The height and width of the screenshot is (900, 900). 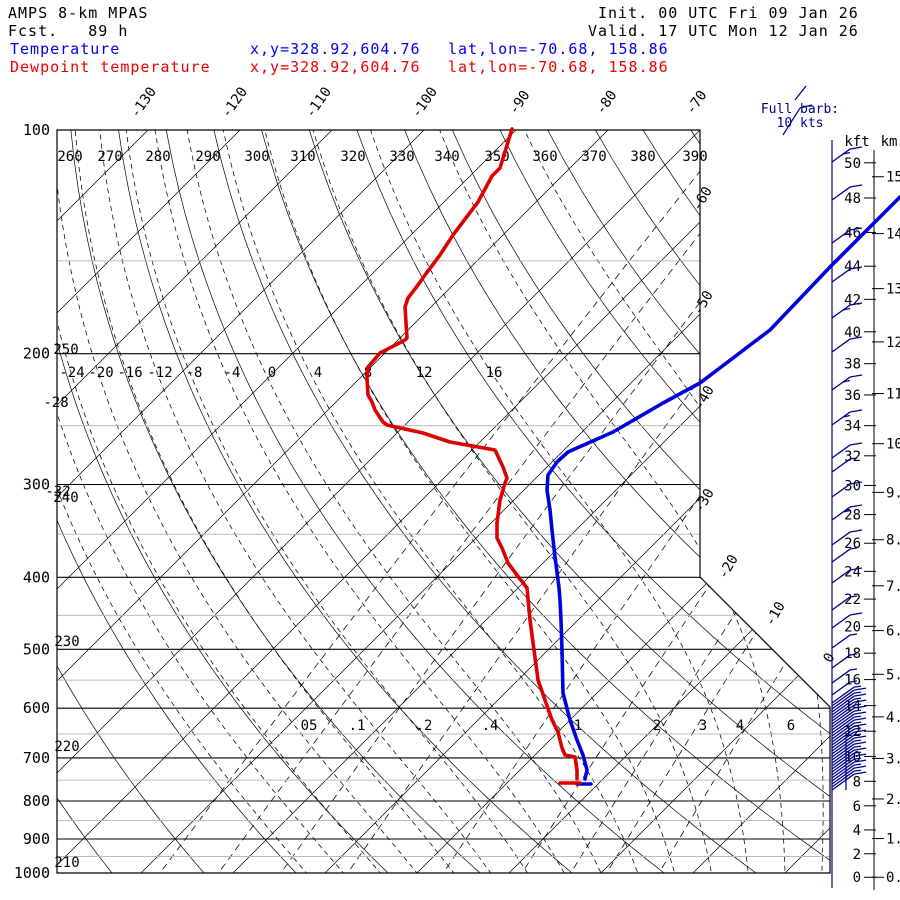 What do you see at coordinates (703, 303) in the screenshot?
I see `svg-text: -50` at bounding box center [703, 303].